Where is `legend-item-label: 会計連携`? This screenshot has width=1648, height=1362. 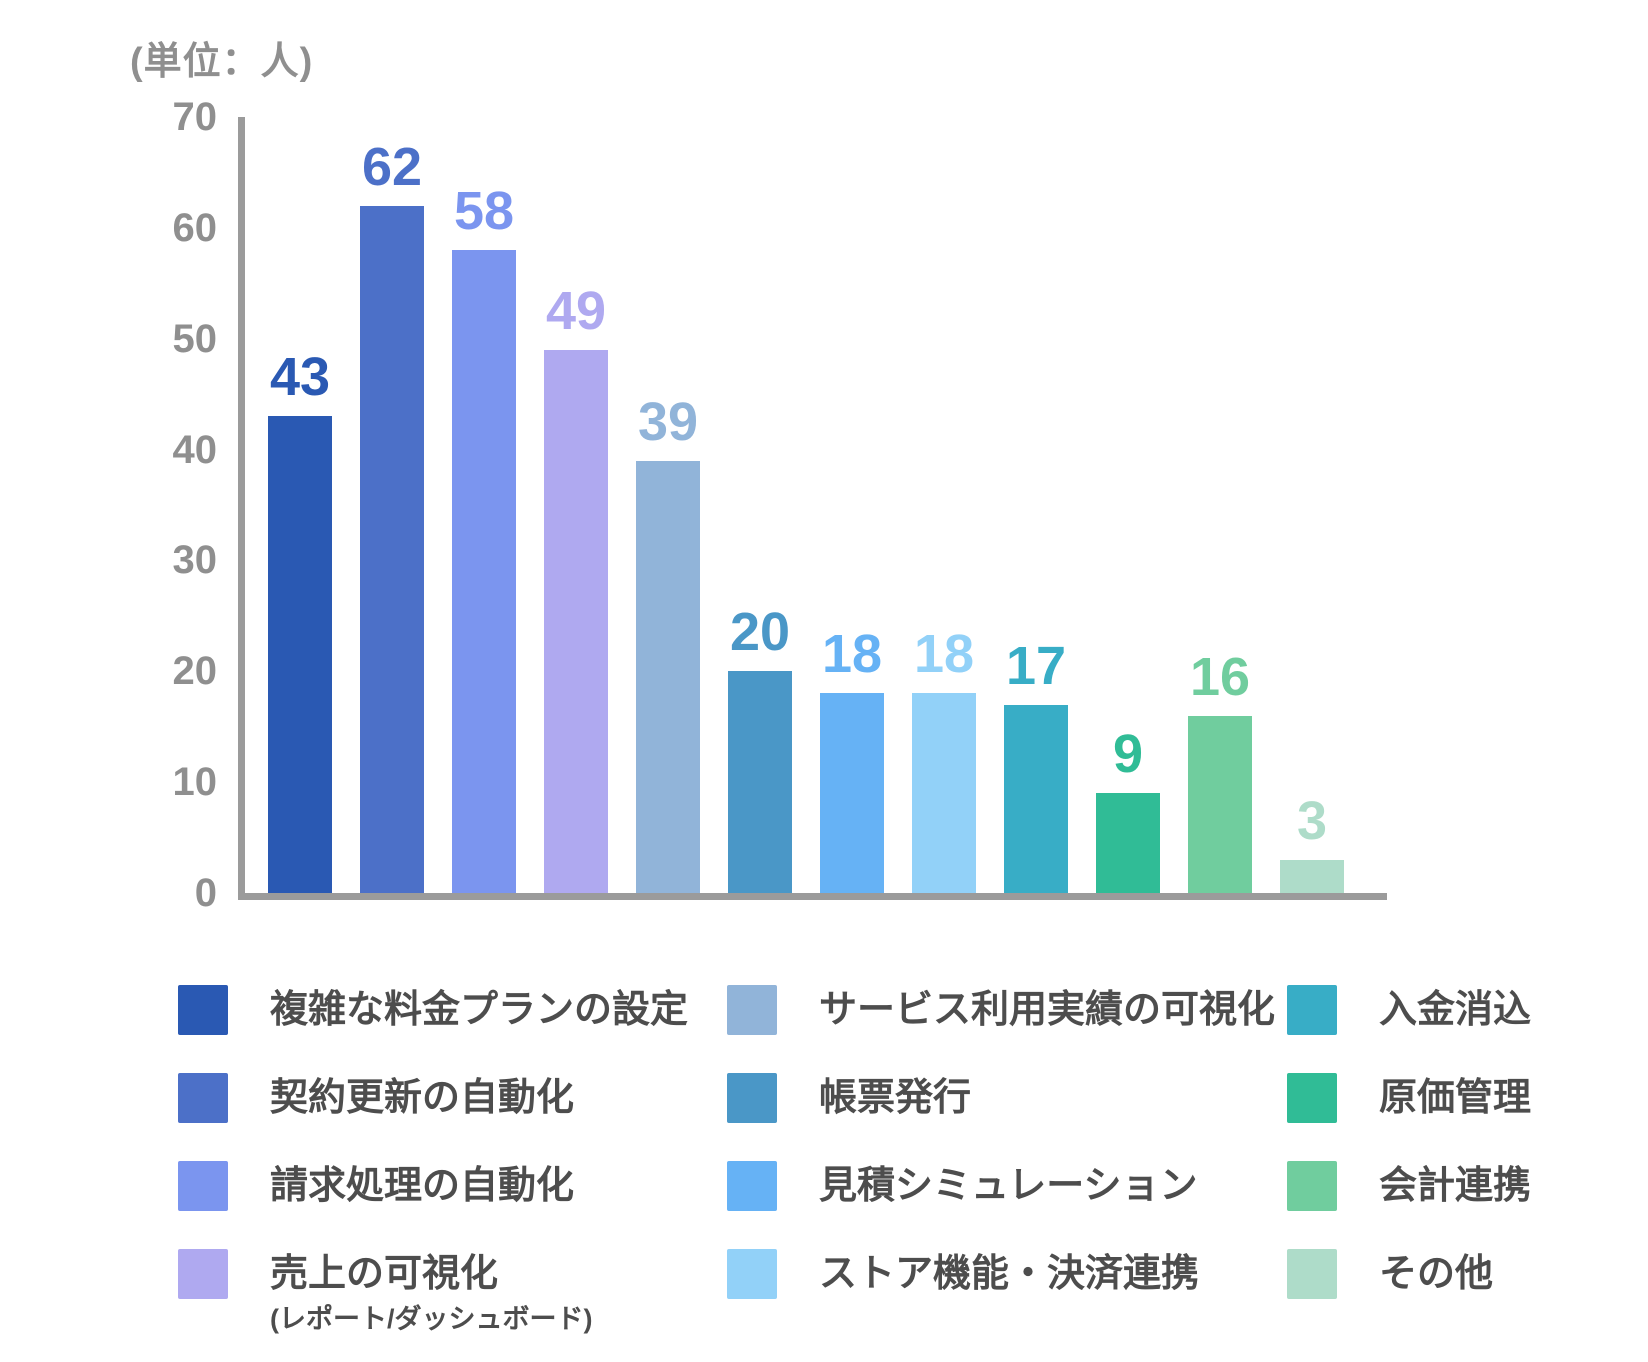
legend-item-label: 会計連携 is located at coordinates (1455, 1186).